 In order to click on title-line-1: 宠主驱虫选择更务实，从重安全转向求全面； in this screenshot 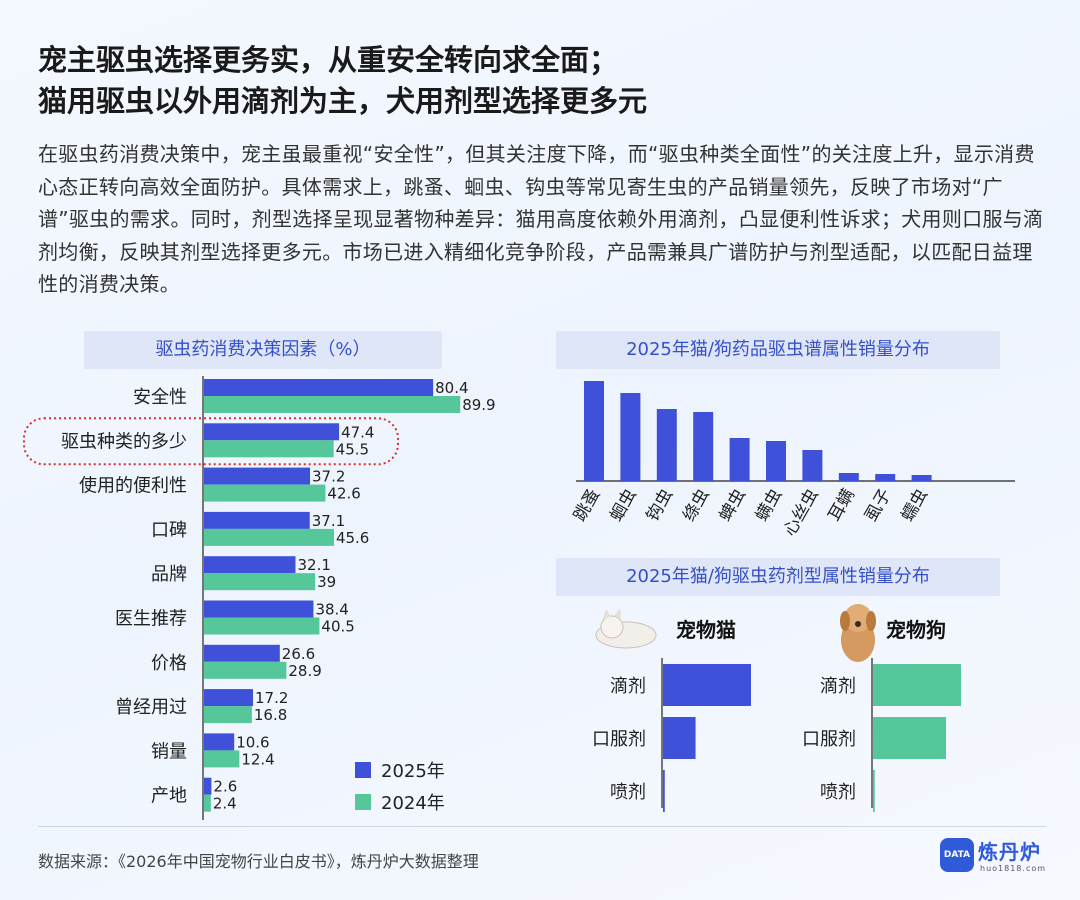, I will do `click(328, 60)`.